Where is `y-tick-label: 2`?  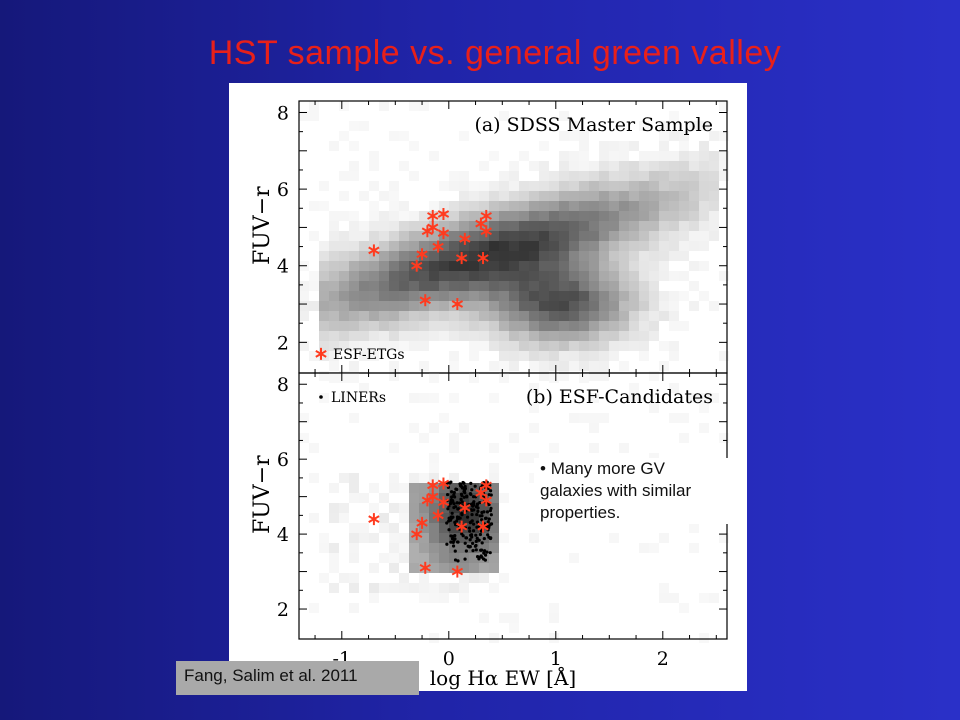
y-tick-label: 2 is located at coordinates (283, 343).